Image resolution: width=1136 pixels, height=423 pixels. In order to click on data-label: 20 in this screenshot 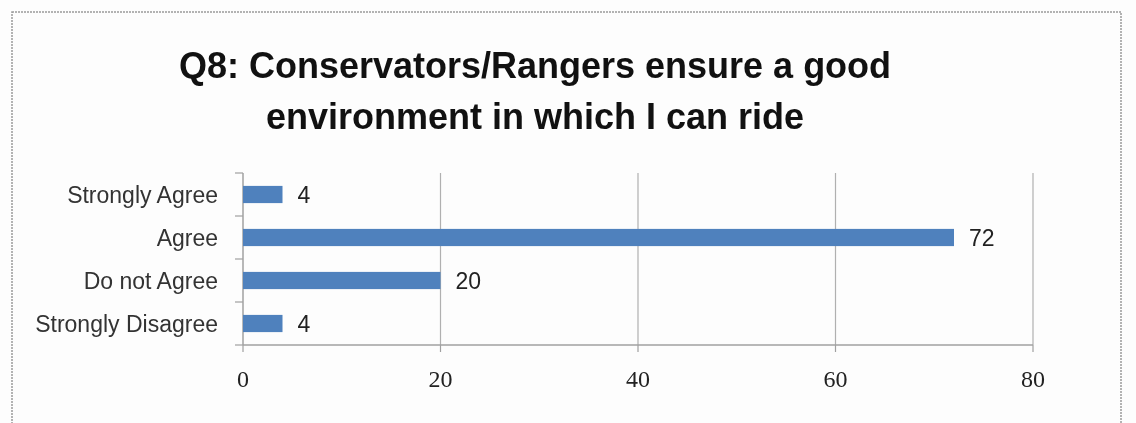, I will do `click(468, 280)`.